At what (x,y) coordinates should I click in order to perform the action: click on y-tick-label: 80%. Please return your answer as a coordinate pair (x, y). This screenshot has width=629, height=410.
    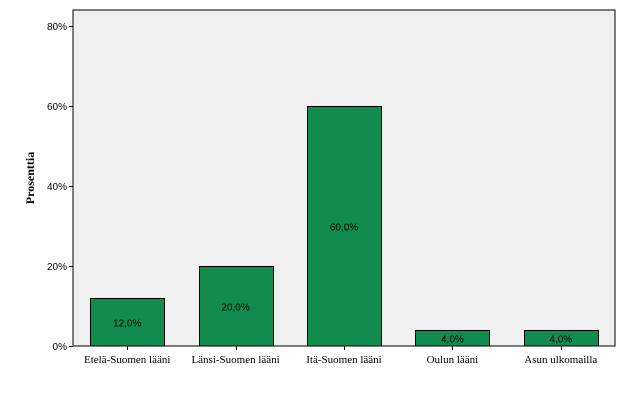
    Looking at the image, I should click on (57, 27).